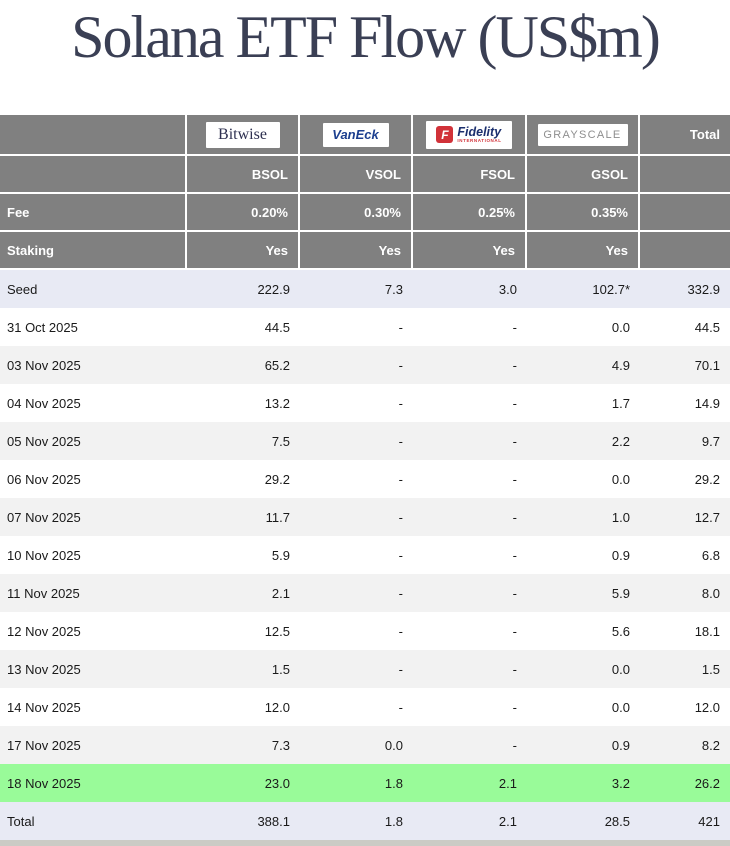 The width and height of the screenshot is (730, 846). Describe the element at coordinates (707, 365) in the screenshot. I see `total-value-cell: 70.1` at that location.